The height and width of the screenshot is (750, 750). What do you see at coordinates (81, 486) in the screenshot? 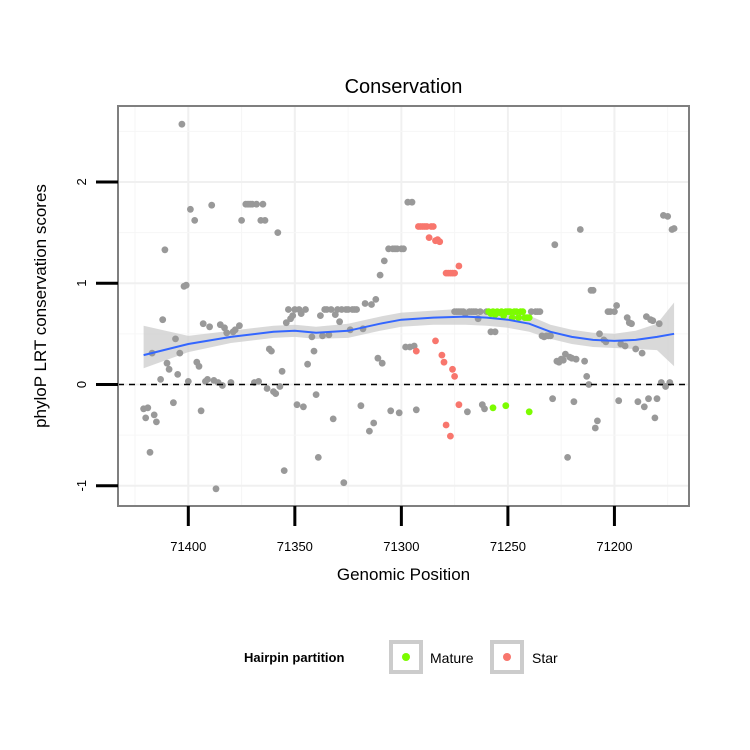
I see `y-tick-label: -1` at bounding box center [81, 486].